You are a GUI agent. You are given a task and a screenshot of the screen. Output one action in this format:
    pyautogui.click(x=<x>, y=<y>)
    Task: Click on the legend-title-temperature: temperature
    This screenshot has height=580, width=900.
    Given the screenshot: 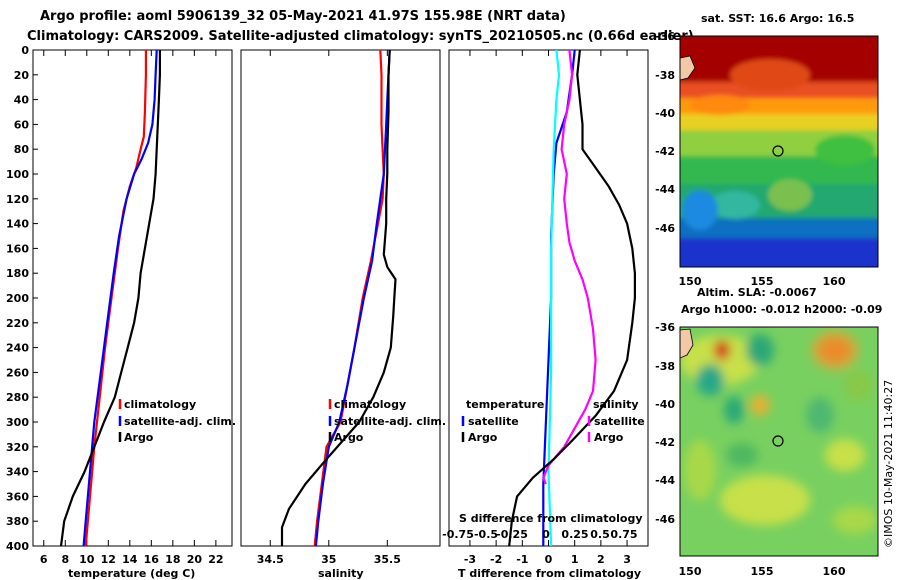 What is the action you would take?
    pyautogui.click(x=505, y=404)
    